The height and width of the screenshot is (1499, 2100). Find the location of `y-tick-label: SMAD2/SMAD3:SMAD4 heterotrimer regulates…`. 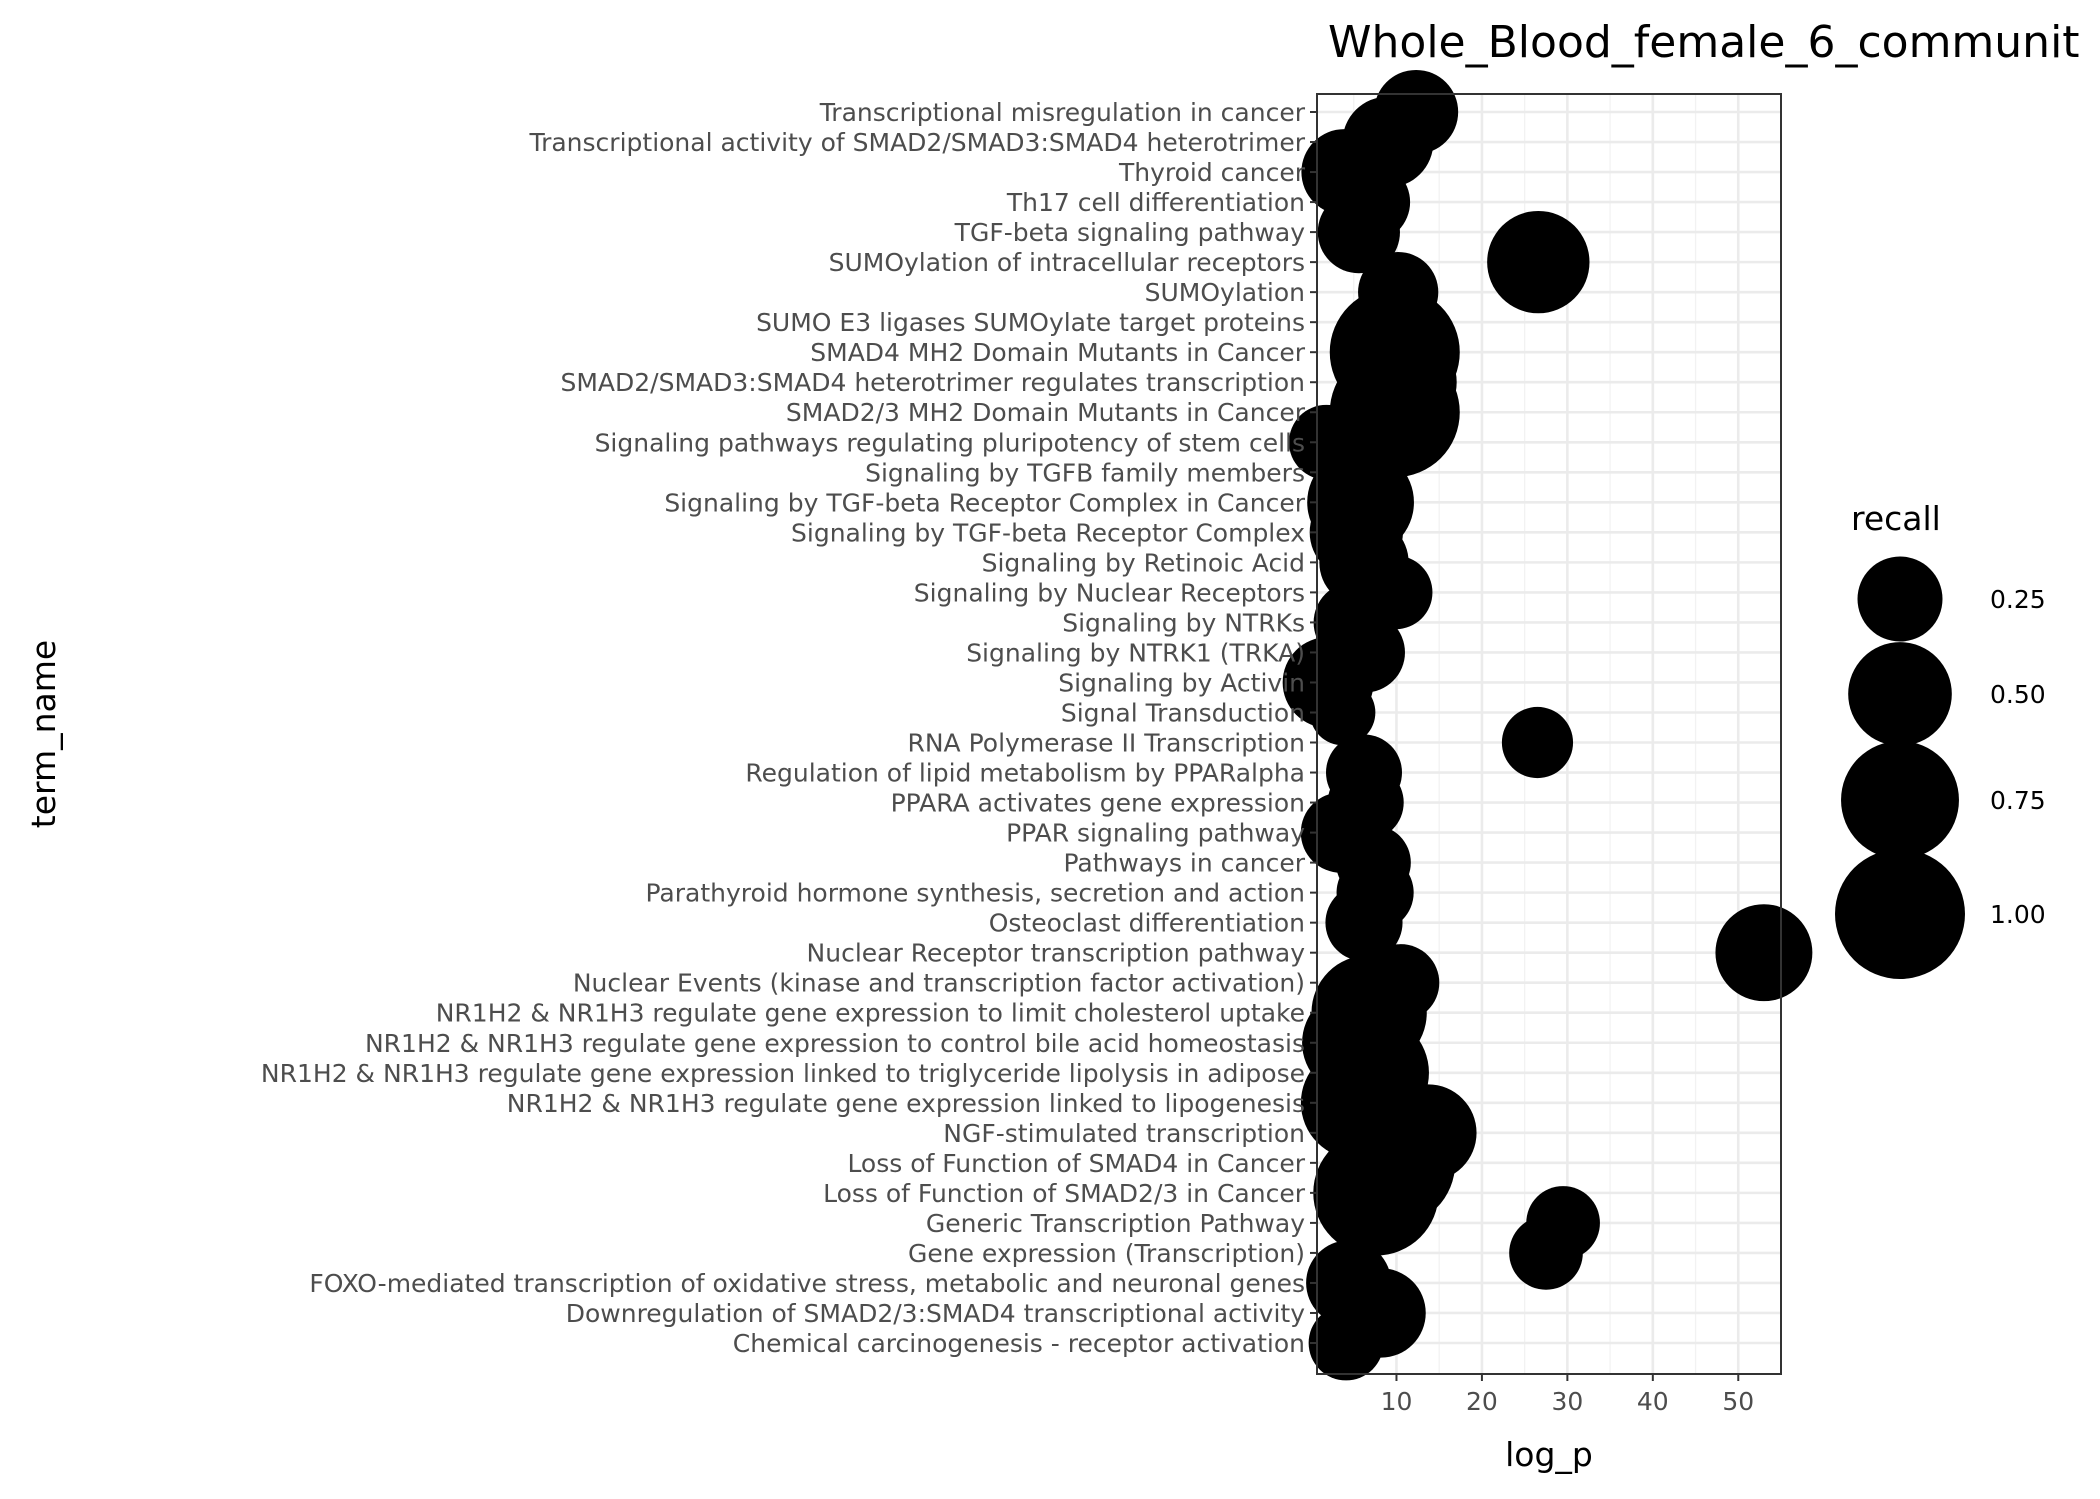

y-tick-label: SMAD2/SMAD3:SMAD4 heterotrimer regulates… is located at coordinates (932, 382).